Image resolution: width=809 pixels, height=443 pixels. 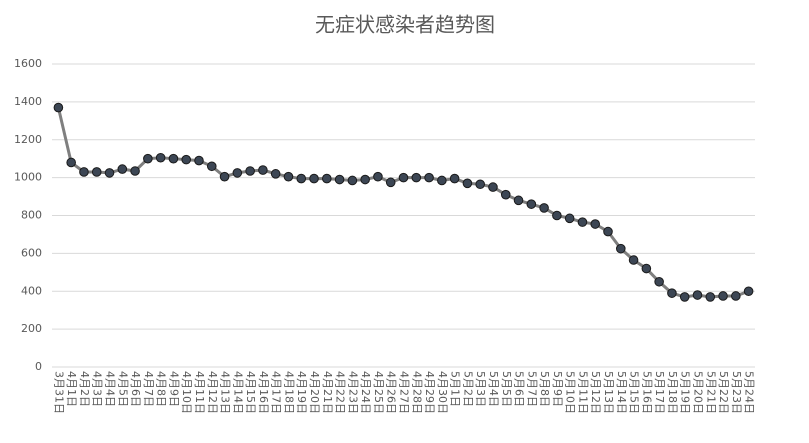 I want to click on x-tick-label: 5月19日, so click(x=685, y=392).